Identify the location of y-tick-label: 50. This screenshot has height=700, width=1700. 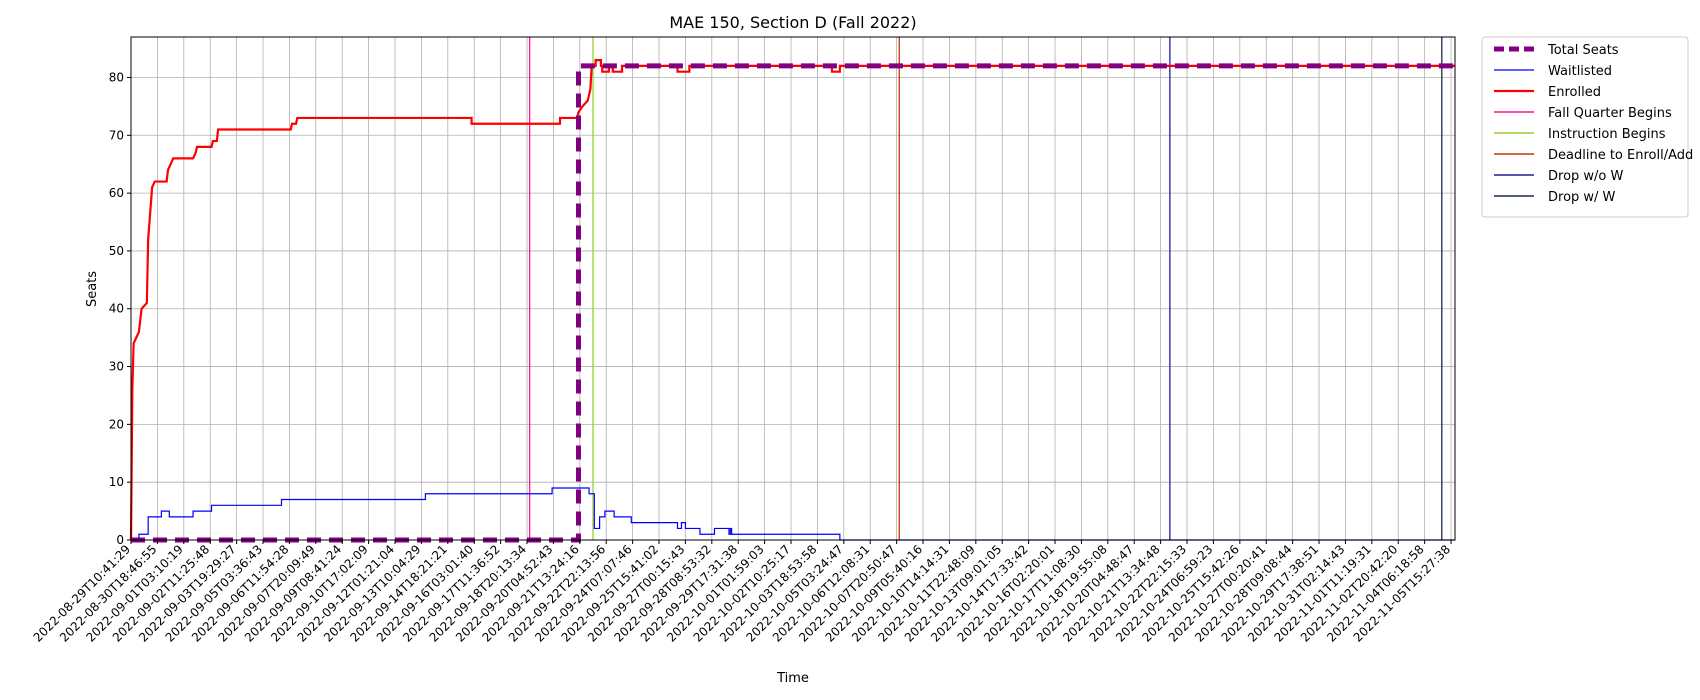
(116, 251).